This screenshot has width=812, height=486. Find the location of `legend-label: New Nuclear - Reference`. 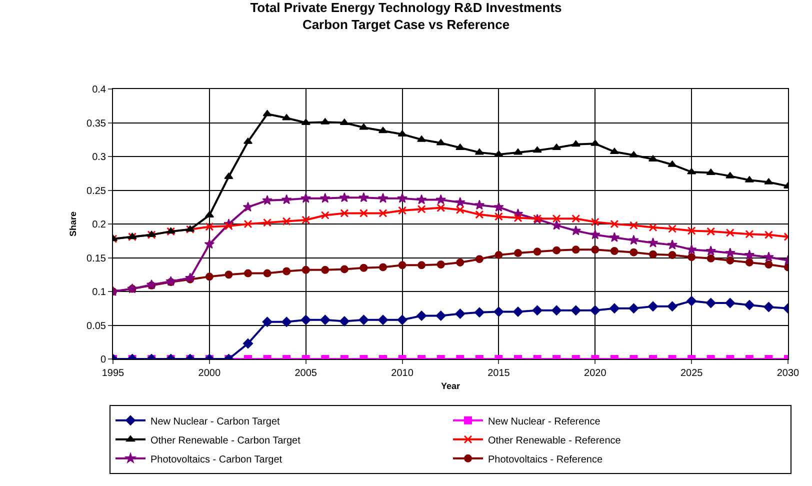

legend-label: New Nuclear - Reference is located at coordinates (544, 422).